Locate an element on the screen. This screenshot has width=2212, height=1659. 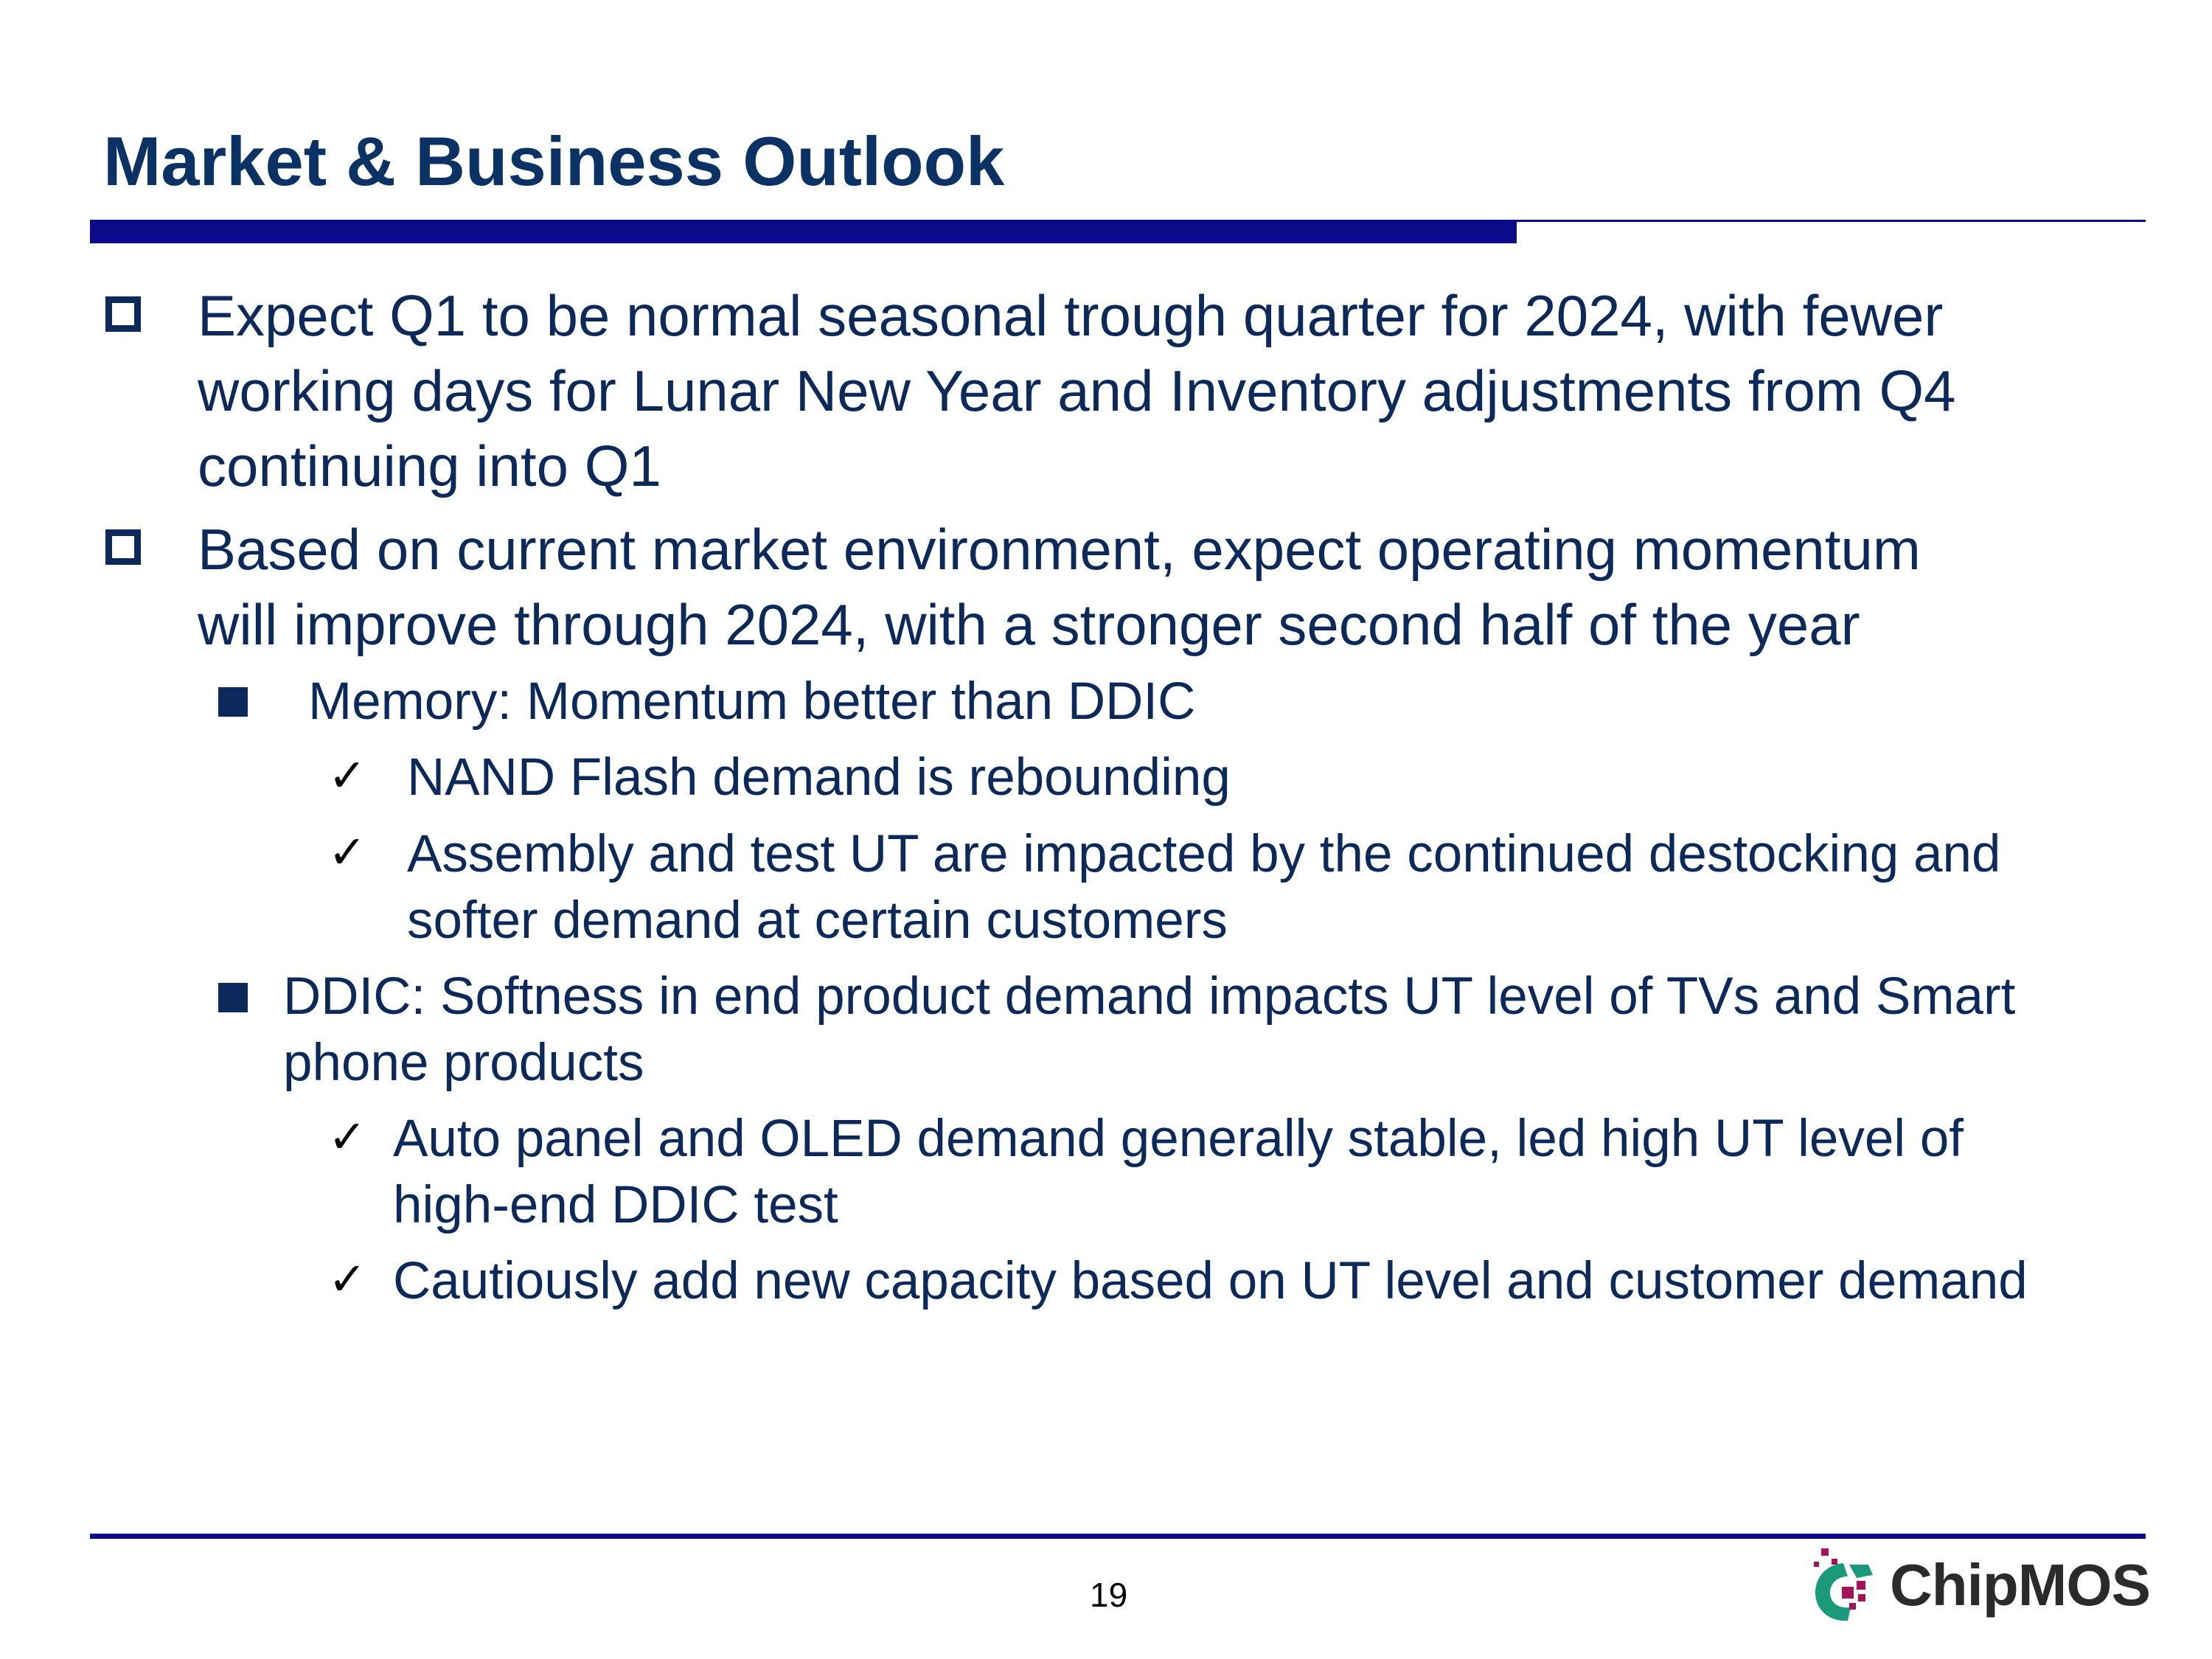
bullet-1-line-3: continuing into Q1 is located at coordinates (429, 466).